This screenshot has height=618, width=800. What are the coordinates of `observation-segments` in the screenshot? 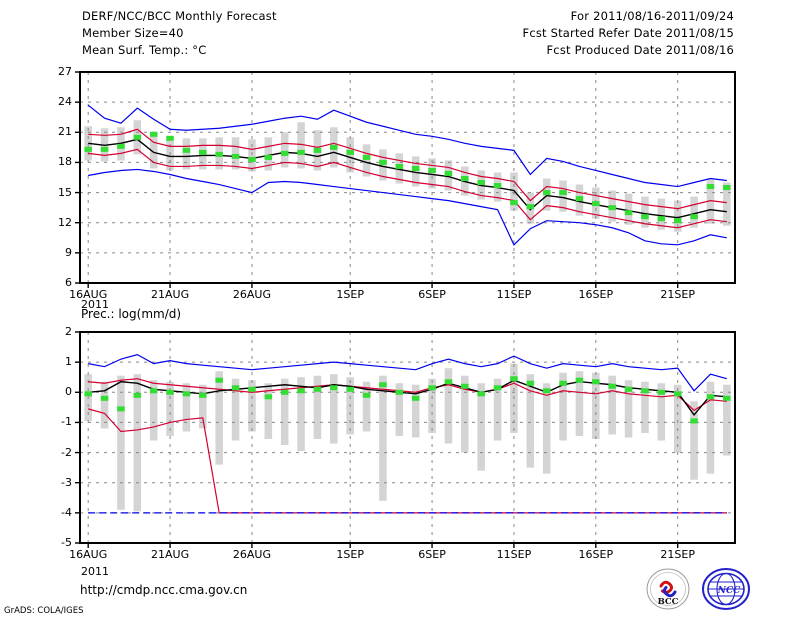 It's located at (407, 177).